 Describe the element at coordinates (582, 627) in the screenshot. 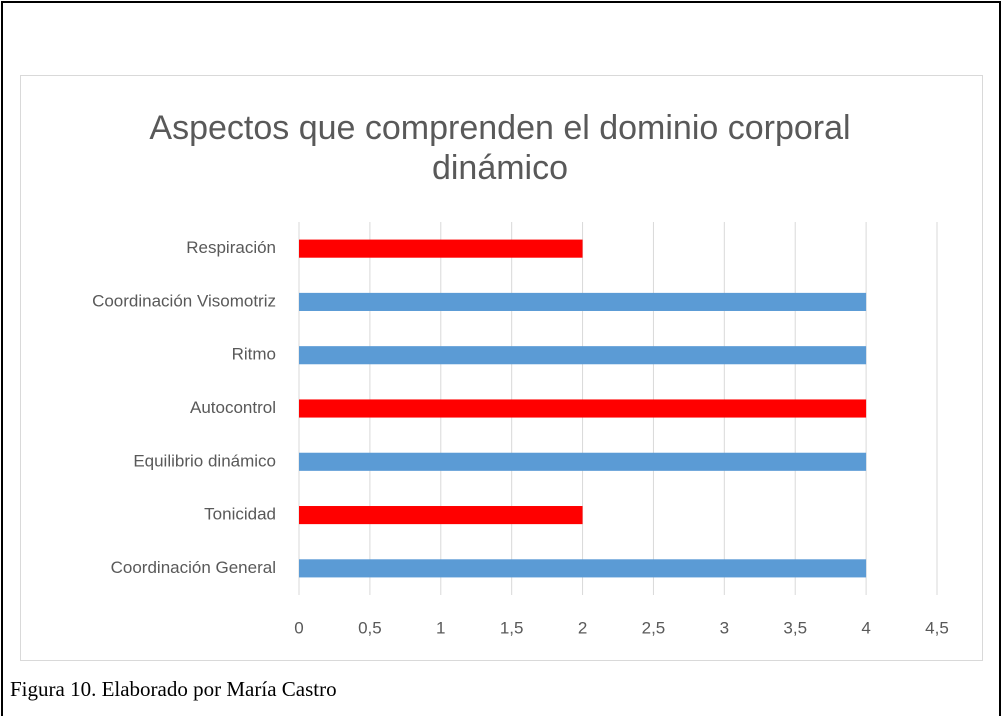

I see `x-tick-label: 2` at that location.